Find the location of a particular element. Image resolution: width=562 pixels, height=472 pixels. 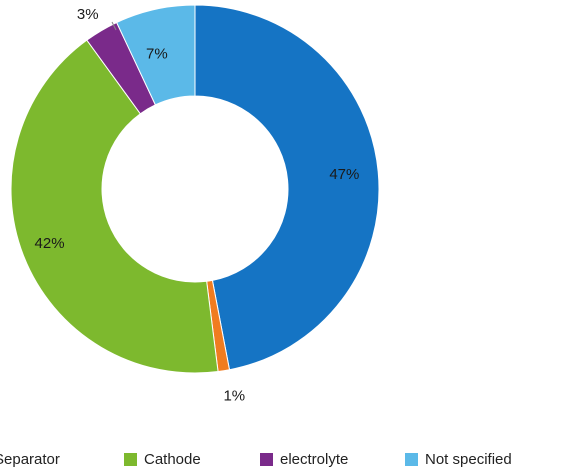

data-label-separator: 1% is located at coordinates (234, 396).